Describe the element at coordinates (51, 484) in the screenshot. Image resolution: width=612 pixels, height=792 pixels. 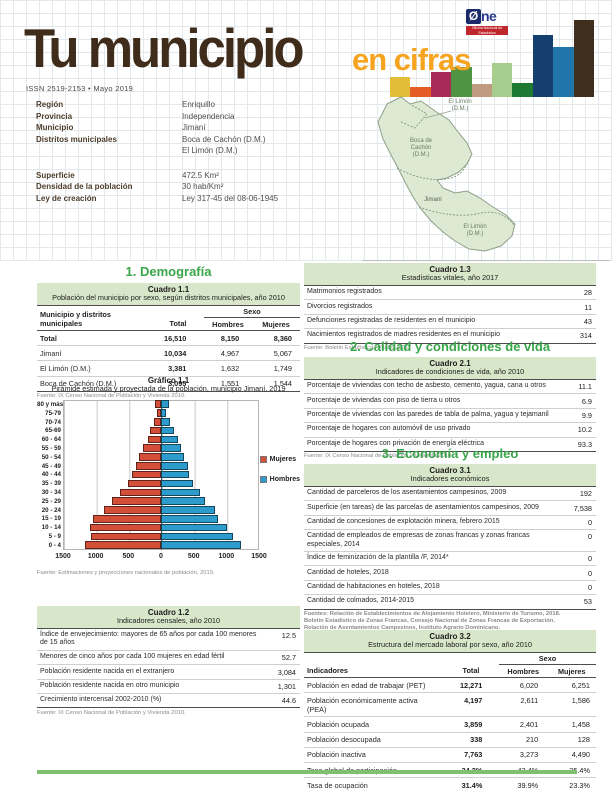
I see `age-group-label: 35 - 39` at that location.